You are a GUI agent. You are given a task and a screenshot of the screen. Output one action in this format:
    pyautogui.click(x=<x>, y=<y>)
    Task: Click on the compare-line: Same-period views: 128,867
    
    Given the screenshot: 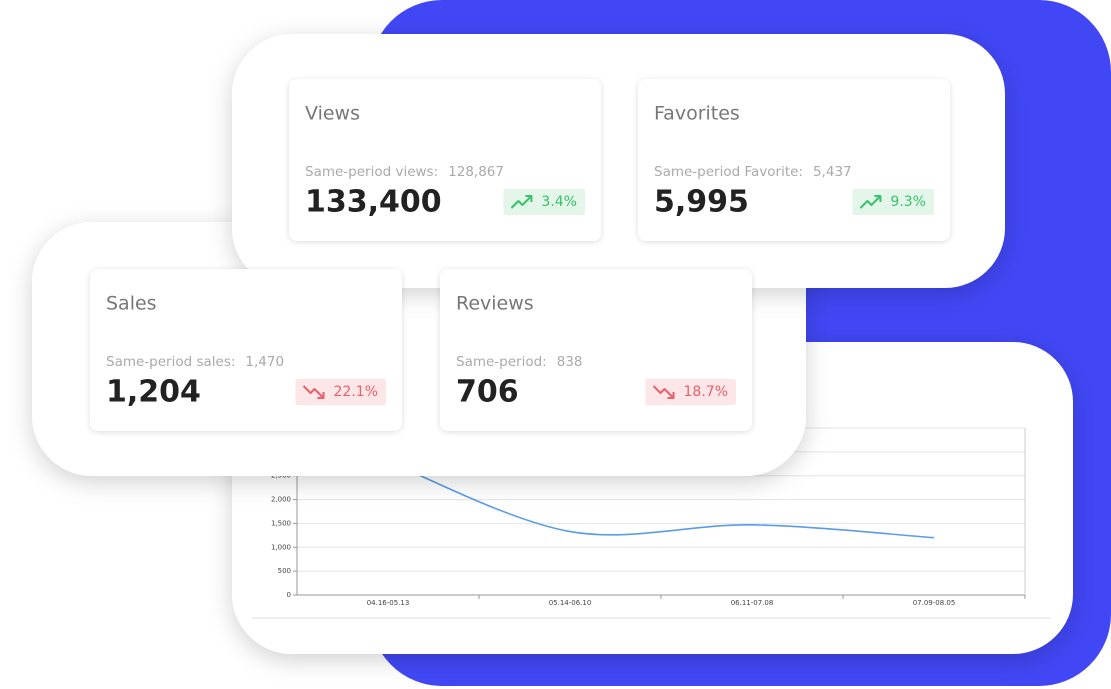 What is the action you would take?
    pyautogui.click(x=404, y=172)
    